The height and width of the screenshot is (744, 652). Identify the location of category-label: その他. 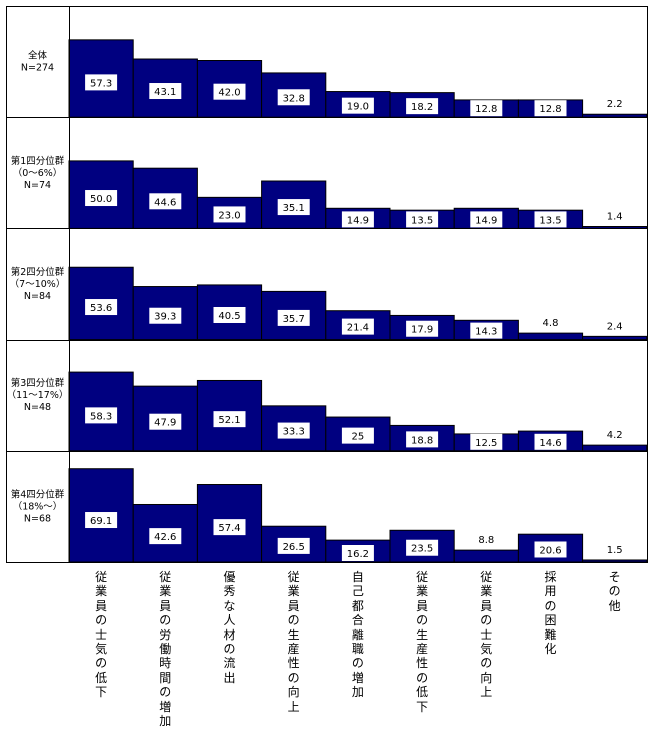
(614, 591).